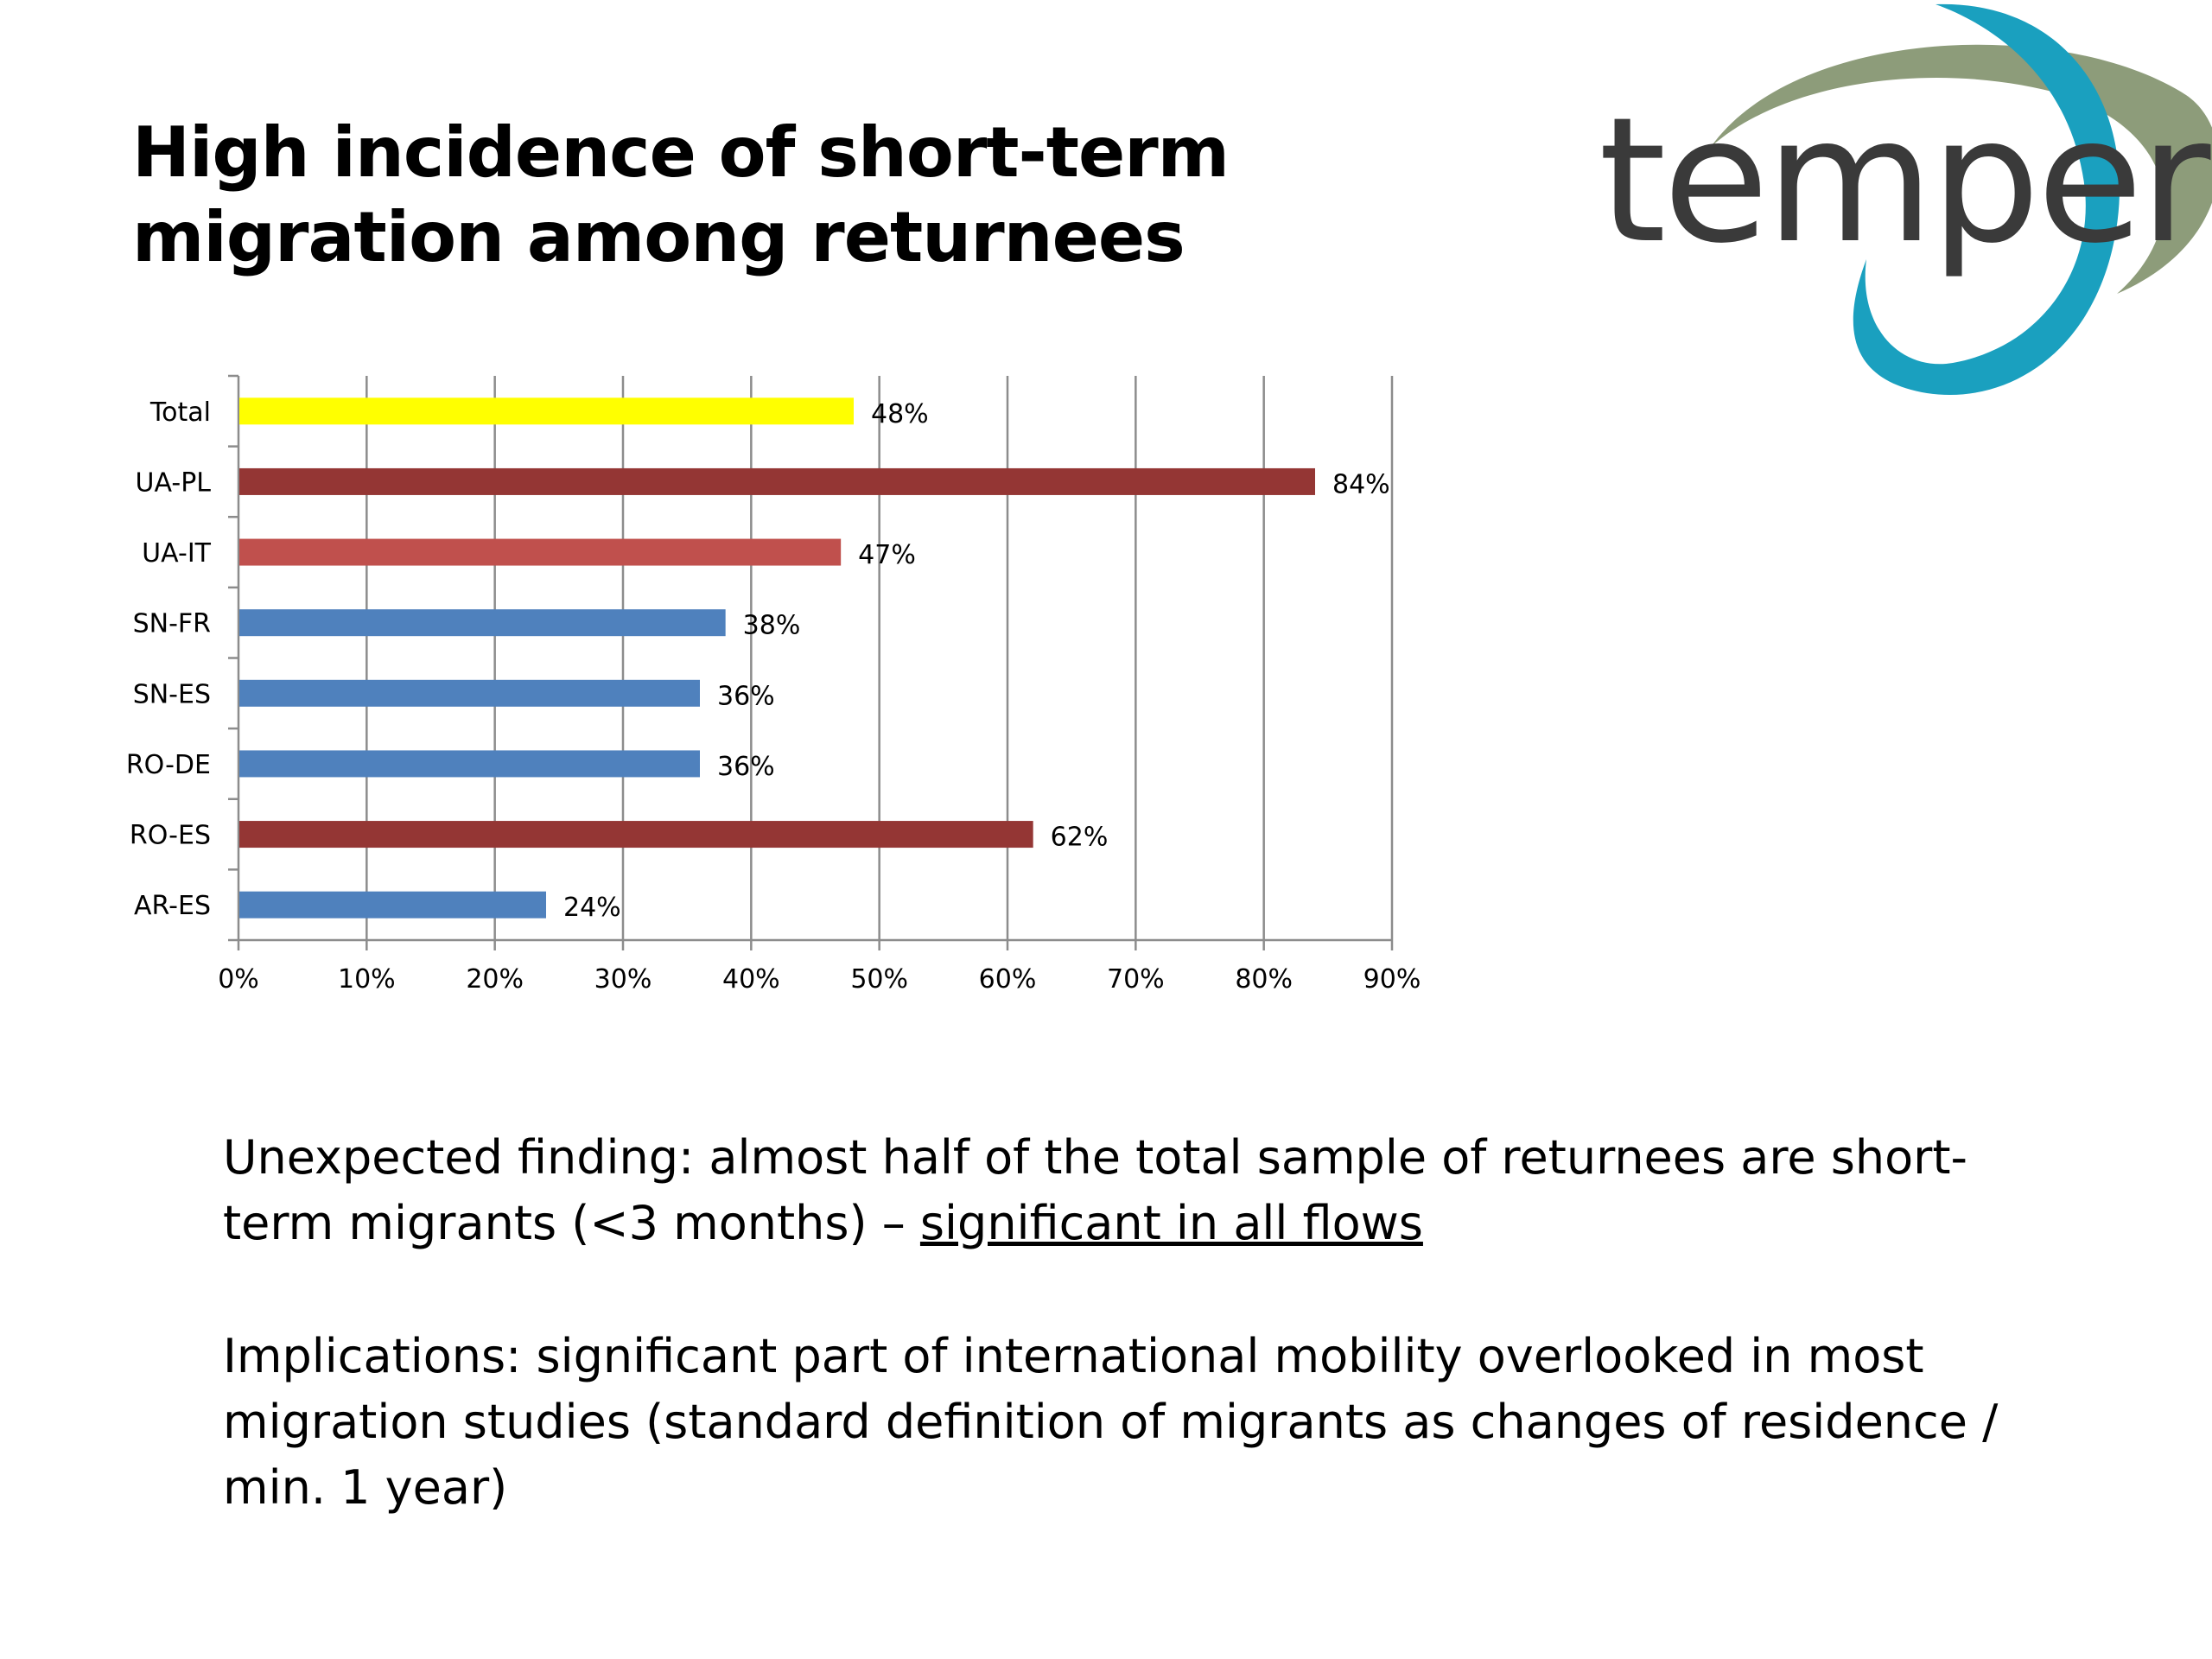  Describe the element at coordinates (176, 553) in the screenshot. I see `category-label: UA-IT` at that location.